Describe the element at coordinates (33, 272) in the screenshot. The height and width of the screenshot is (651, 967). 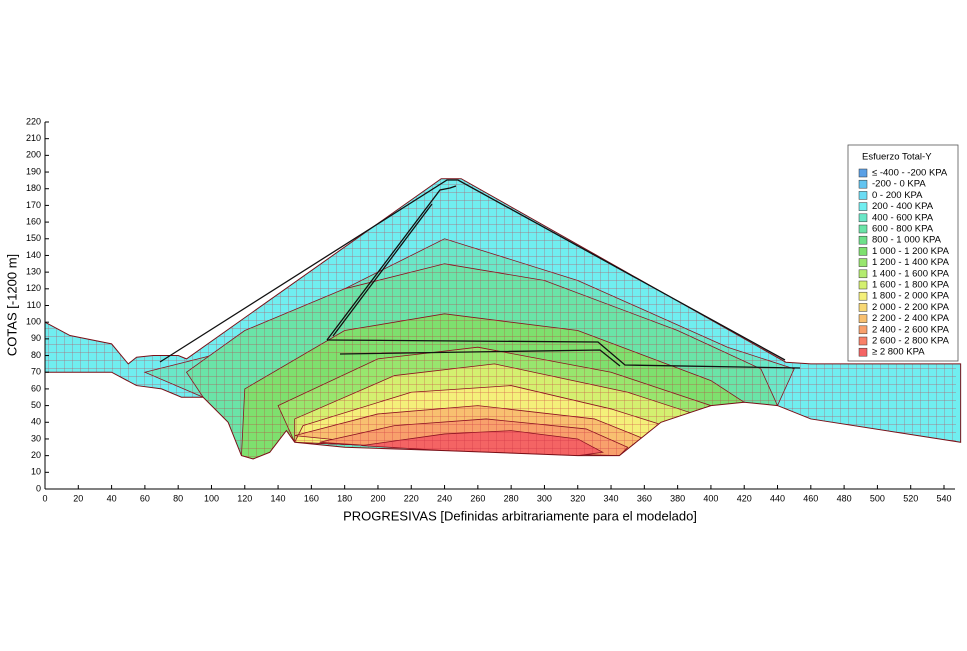
I see `y-tick-label: 130` at that location.